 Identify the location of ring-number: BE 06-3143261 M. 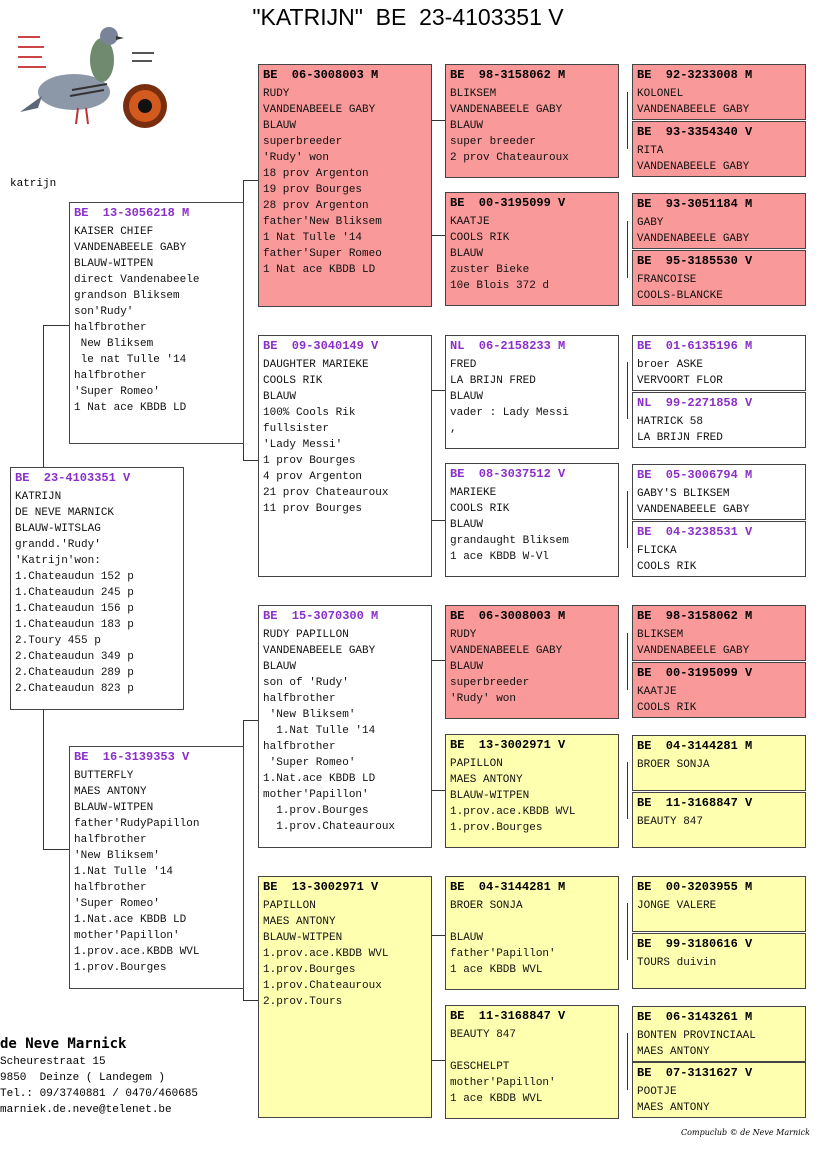
(695, 1017).